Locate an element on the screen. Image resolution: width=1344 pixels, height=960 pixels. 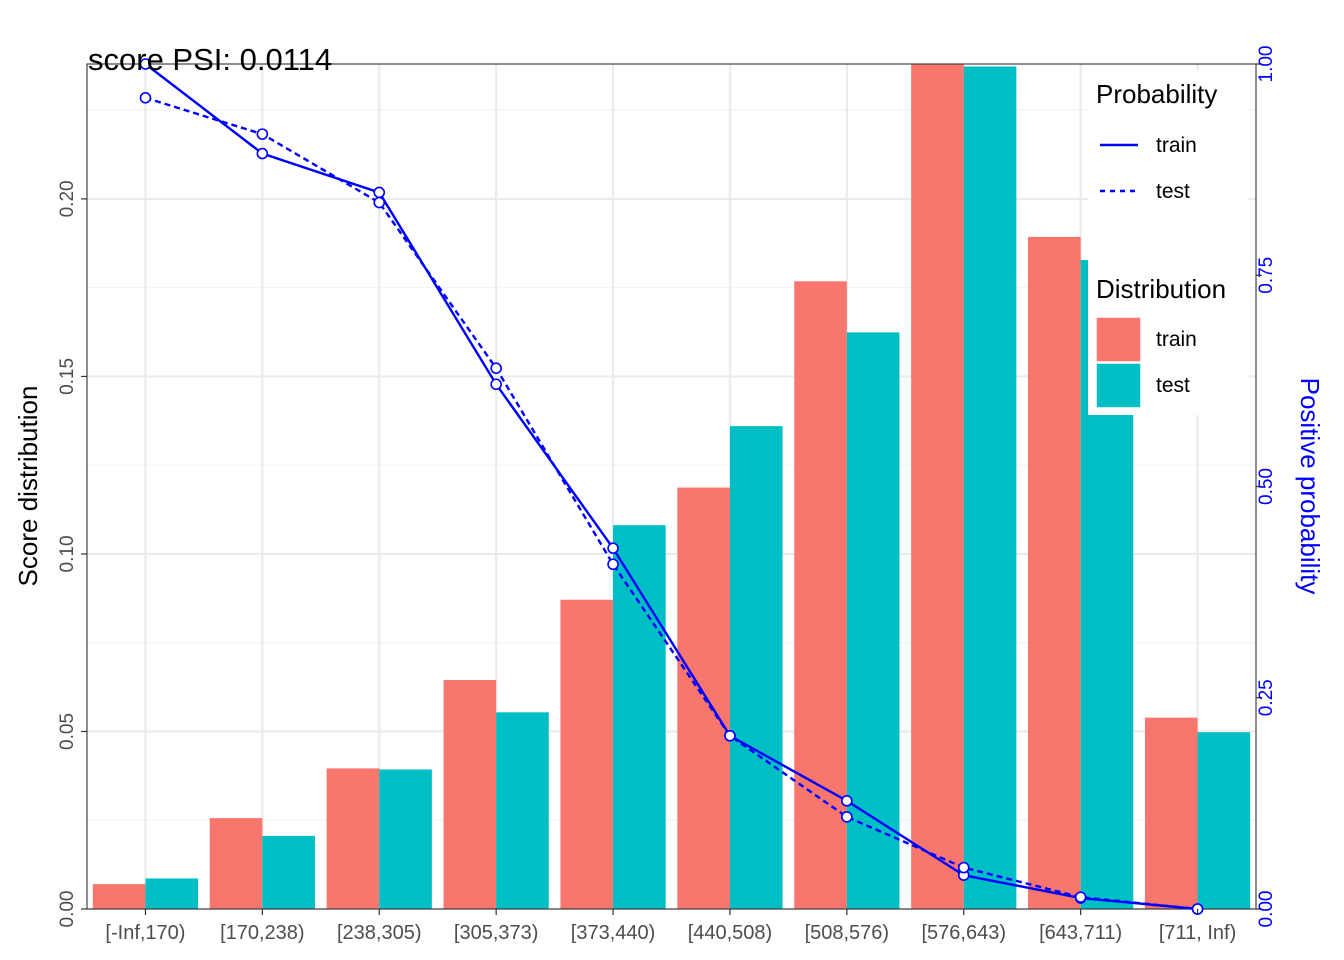
x-tick-label: [576,643) is located at coordinates (963, 933).